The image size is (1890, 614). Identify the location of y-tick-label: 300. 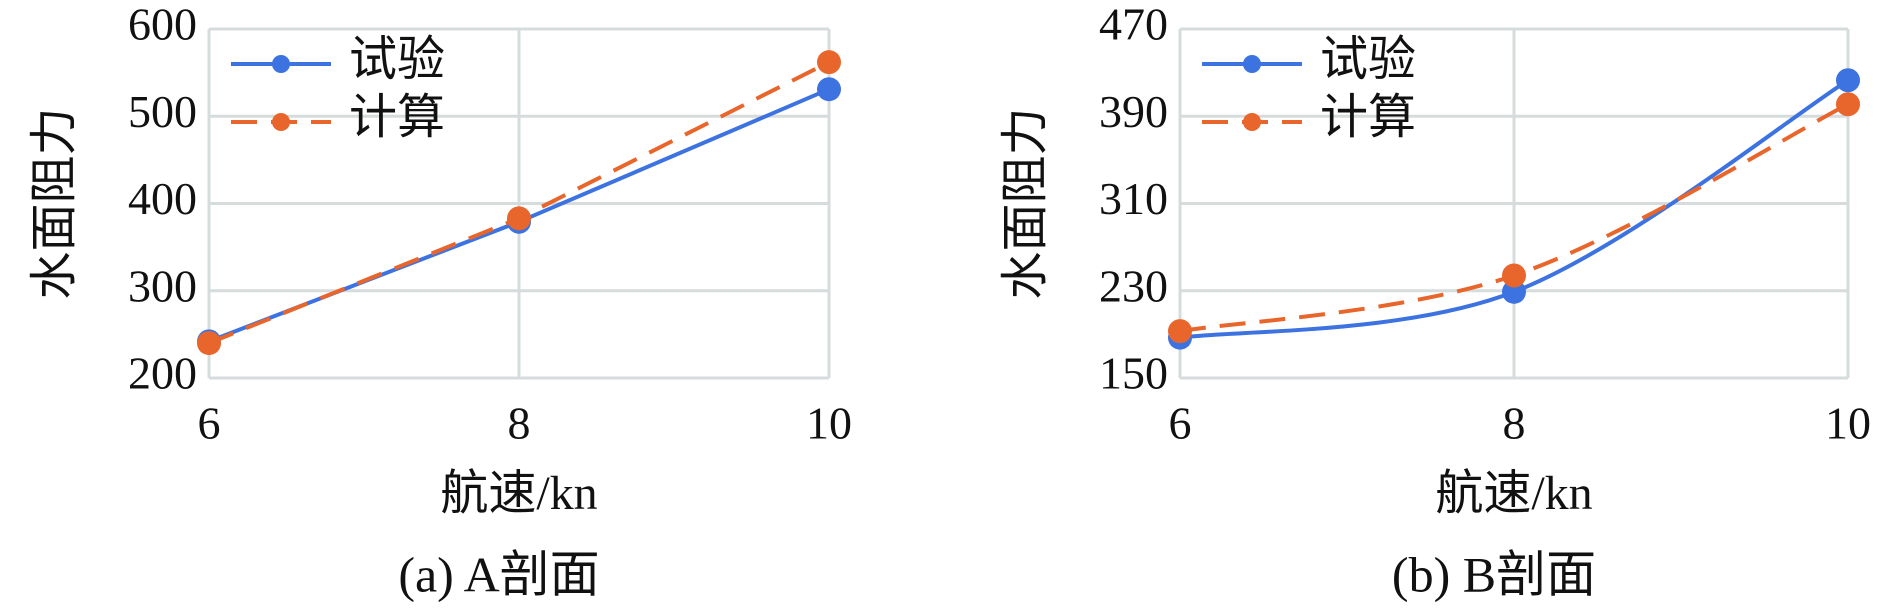
(162, 285).